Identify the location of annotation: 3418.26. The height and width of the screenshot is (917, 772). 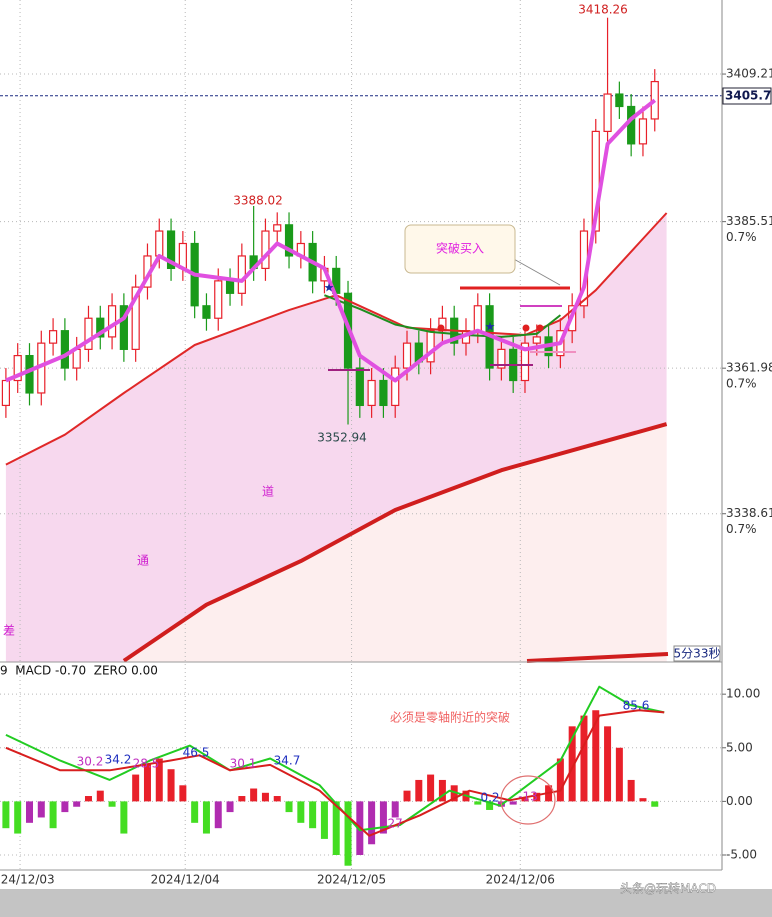
(603, 10).